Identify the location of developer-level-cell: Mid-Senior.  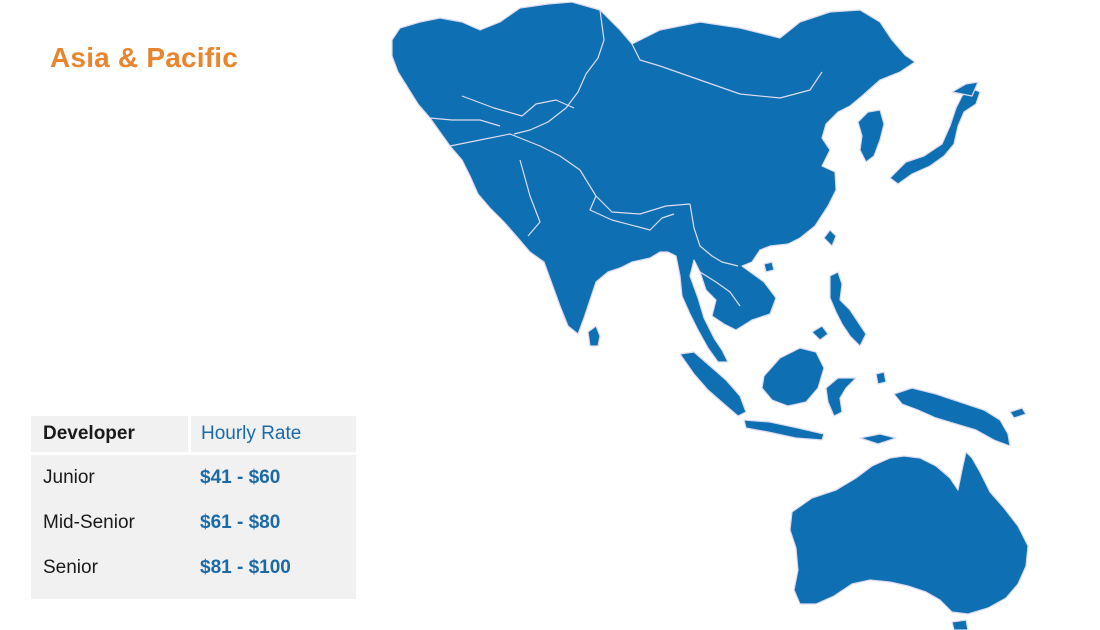
(89, 522).